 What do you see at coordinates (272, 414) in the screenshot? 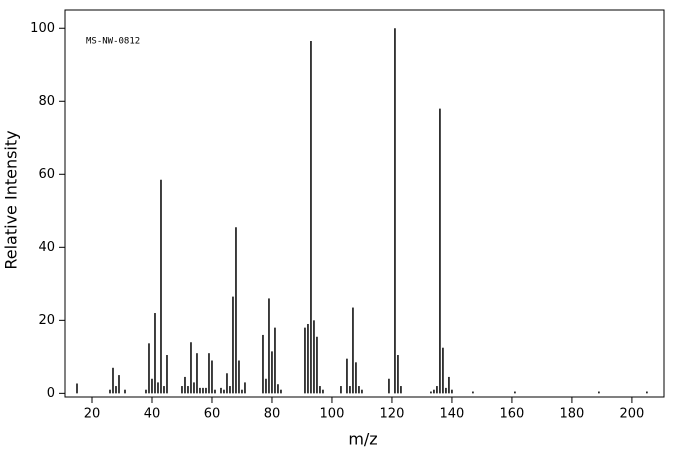
I see `x-tick-label: 80` at bounding box center [272, 414].